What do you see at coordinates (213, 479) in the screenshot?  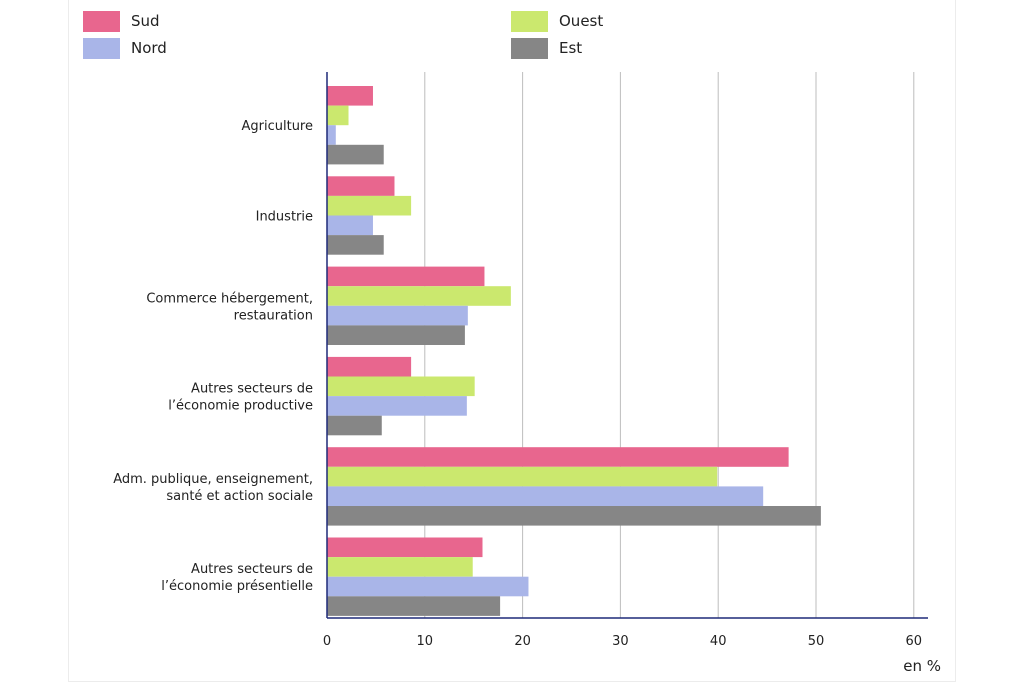 I see `category-label-4-0: Adm. publique, enseignement,` at bounding box center [213, 479].